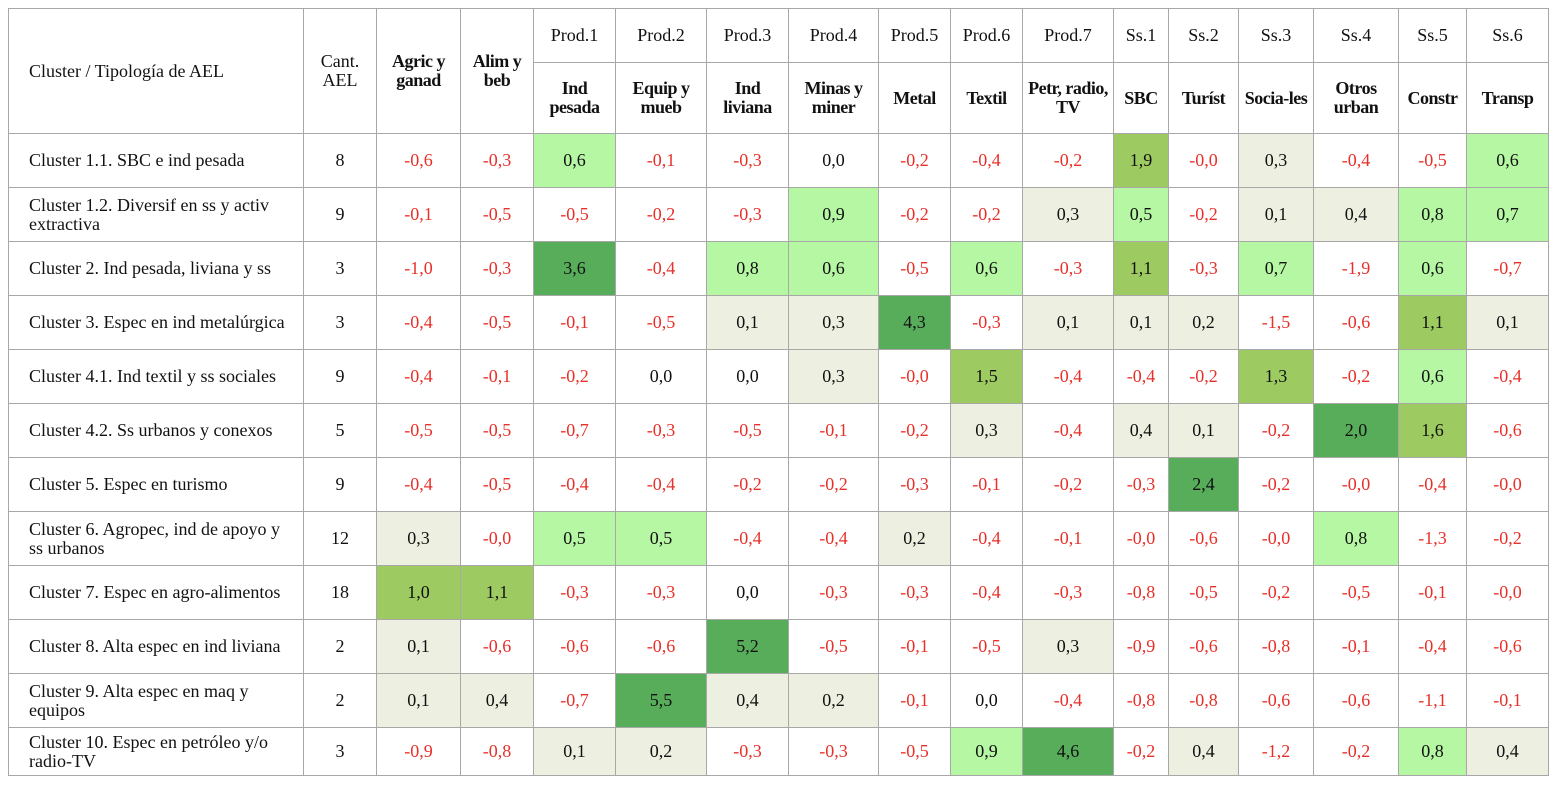 The width and height of the screenshot is (1556, 794). What do you see at coordinates (1276, 646) in the screenshot?
I see `value-cell: -0,8` at bounding box center [1276, 646].